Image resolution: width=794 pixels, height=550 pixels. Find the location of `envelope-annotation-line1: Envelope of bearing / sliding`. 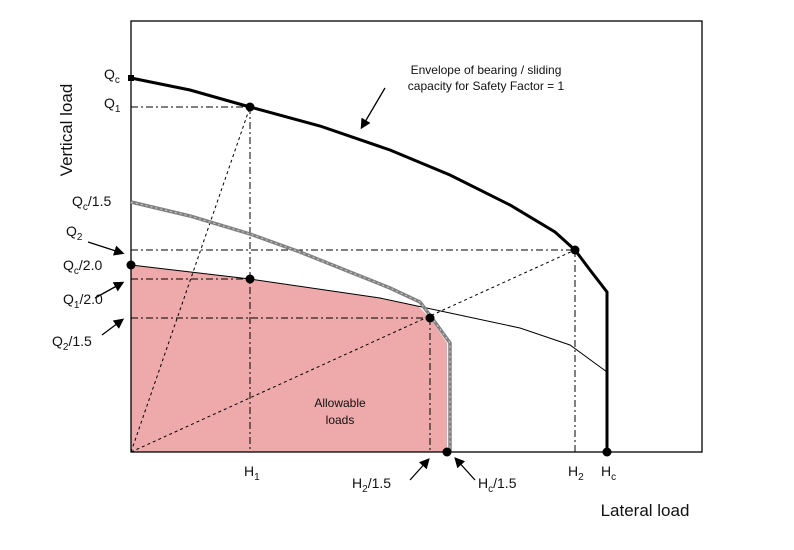

envelope-annotation-line1: Envelope of bearing / sliding is located at coordinates (486, 70).